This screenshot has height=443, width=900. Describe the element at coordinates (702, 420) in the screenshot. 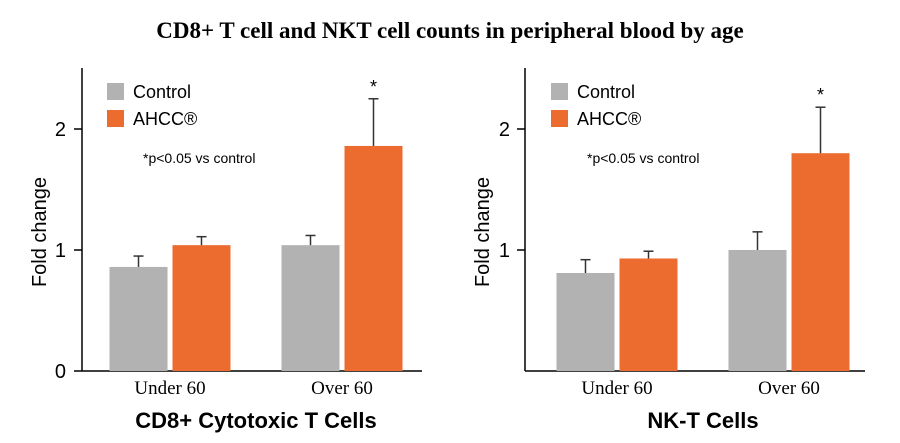

I see `chart-subtitle: NK-T Cells` at that location.